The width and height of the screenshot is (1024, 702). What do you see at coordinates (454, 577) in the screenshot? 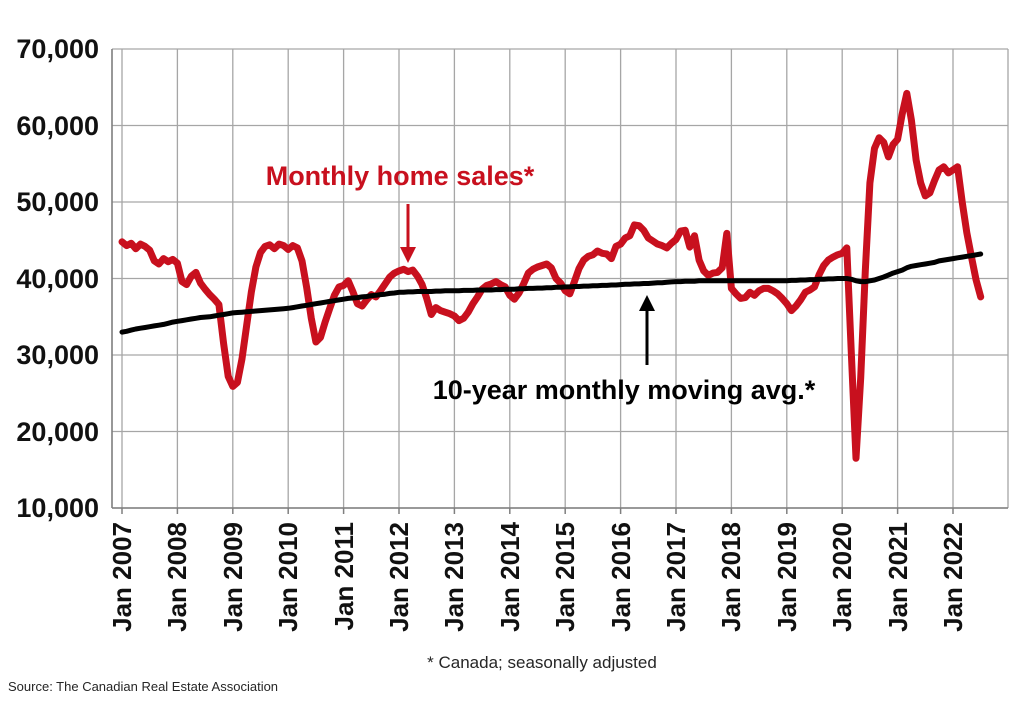
I see `x-tick-label: Jan 2013` at bounding box center [454, 577].